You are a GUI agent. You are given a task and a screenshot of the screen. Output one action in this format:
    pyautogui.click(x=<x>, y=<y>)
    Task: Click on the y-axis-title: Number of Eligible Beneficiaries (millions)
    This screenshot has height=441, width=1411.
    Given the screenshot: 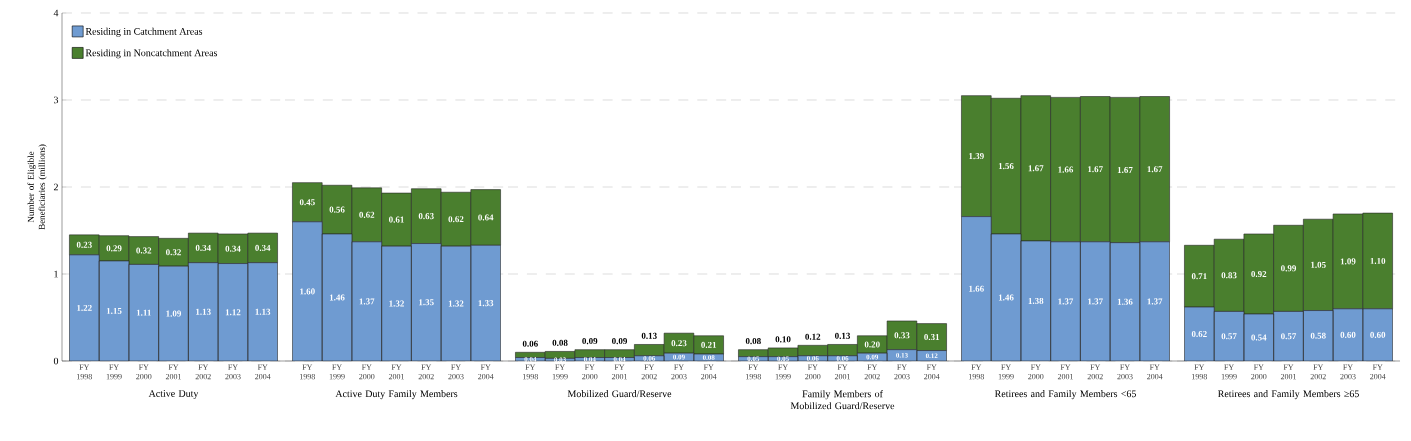 What is the action you would take?
    pyautogui.click(x=37, y=187)
    